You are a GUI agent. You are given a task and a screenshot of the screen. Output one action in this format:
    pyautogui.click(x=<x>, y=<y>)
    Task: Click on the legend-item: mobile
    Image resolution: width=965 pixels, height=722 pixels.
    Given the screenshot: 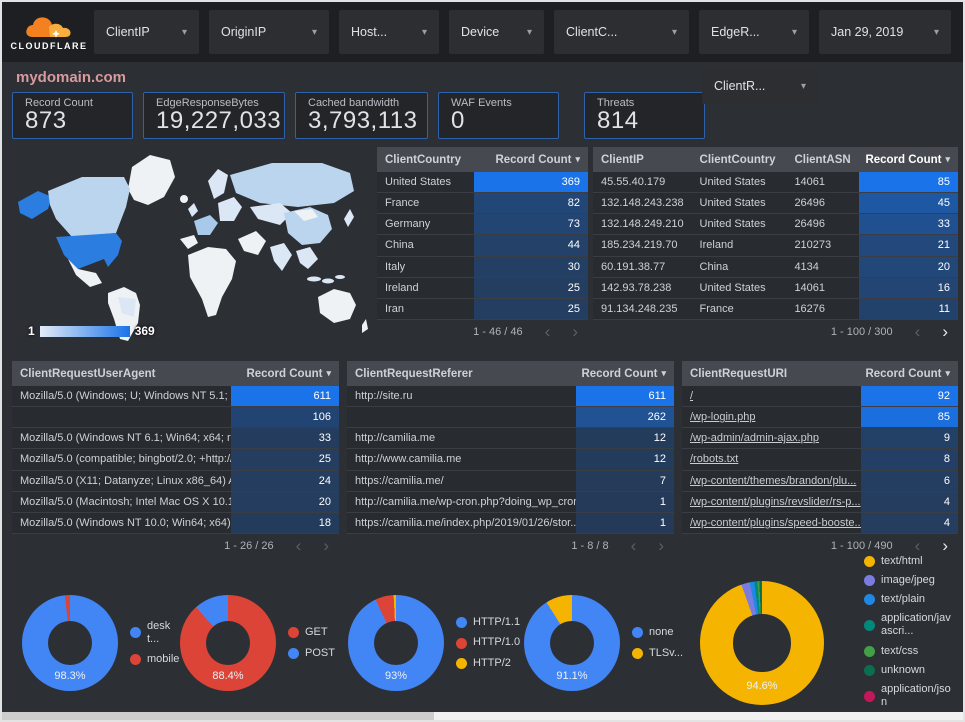 What is the action you would take?
    pyautogui.click(x=155, y=659)
    